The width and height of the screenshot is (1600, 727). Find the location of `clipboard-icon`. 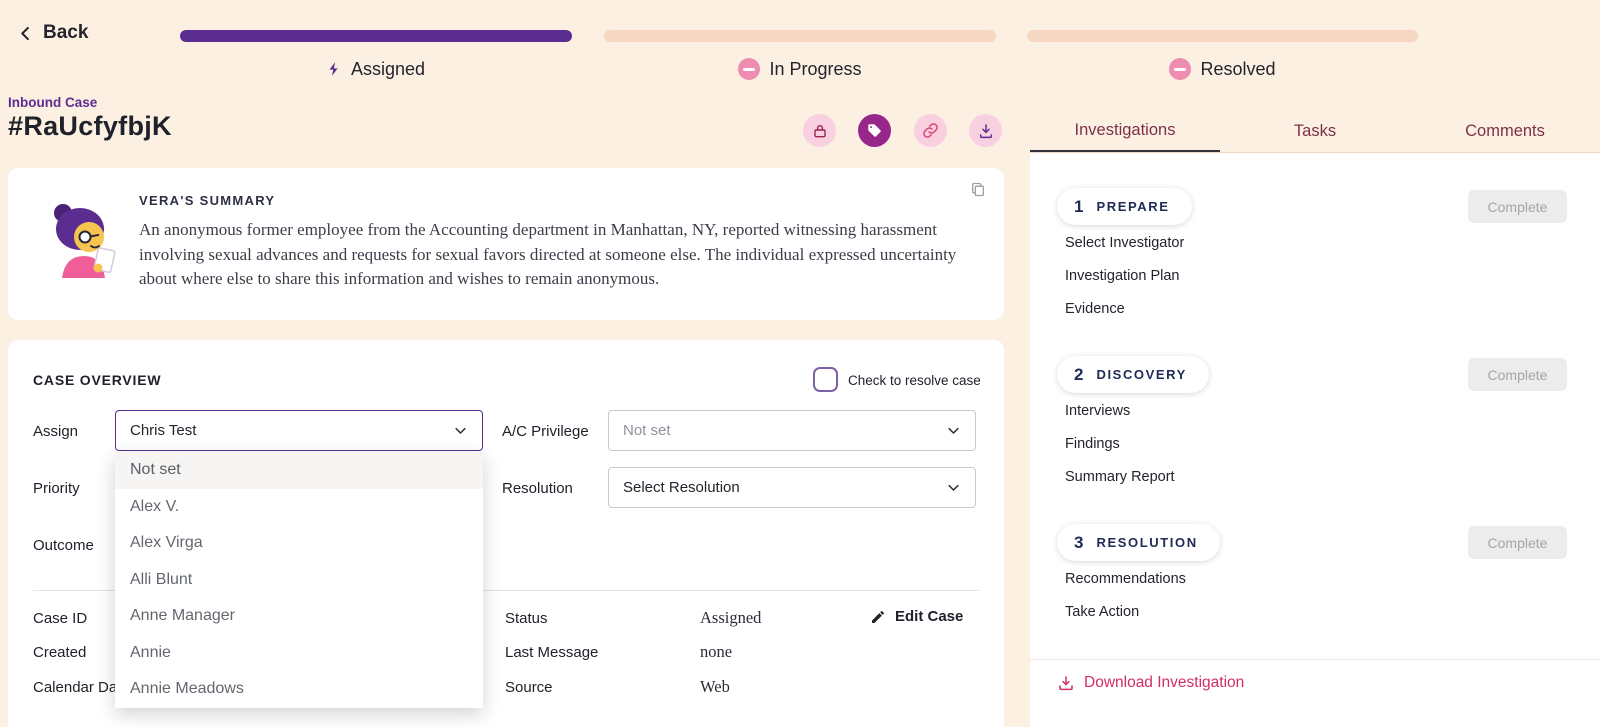

clipboard-icon is located at coordinates (978, 189).